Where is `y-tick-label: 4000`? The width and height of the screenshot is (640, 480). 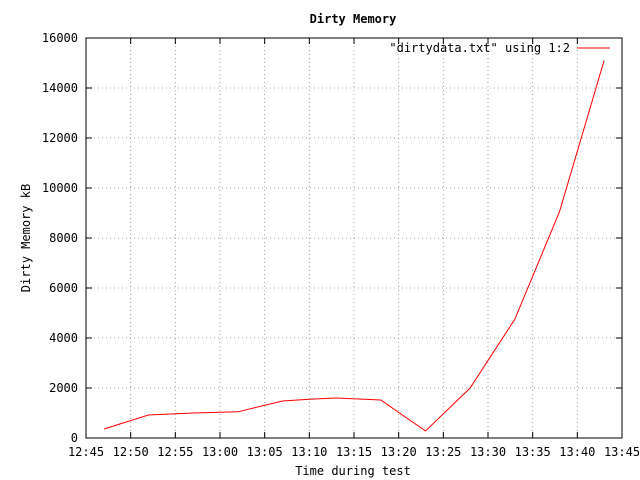 y-tick-label: 4000 is located at coordinates (63, 338).